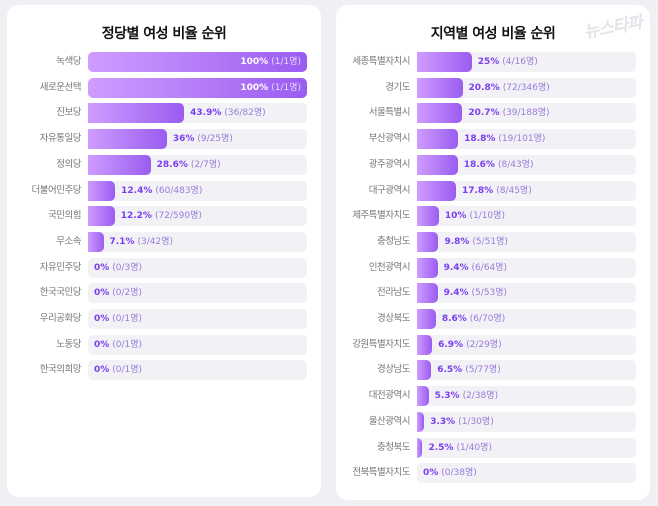 This screenshot has height=506, width=658. Describe the element at coordinates (389, 396) in the screenshot. I see `category-label: 대전광역시` at that location.